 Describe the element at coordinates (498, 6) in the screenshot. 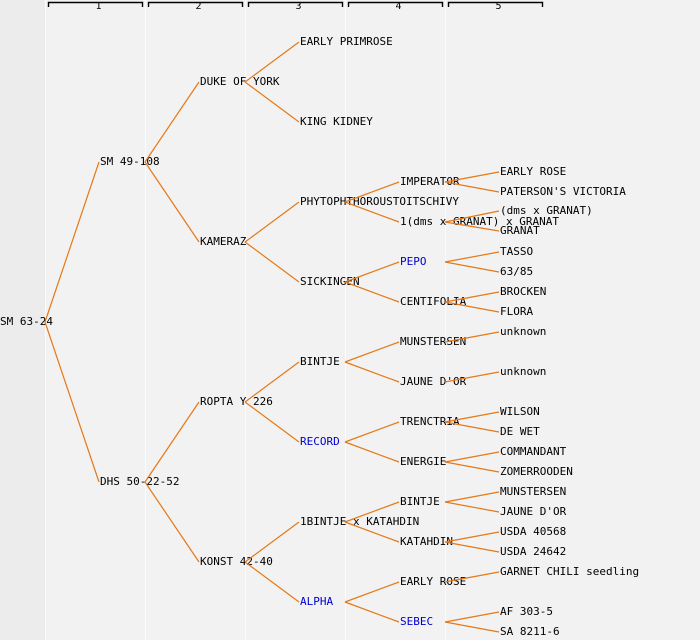

I see `generation-number: 5` at that location.